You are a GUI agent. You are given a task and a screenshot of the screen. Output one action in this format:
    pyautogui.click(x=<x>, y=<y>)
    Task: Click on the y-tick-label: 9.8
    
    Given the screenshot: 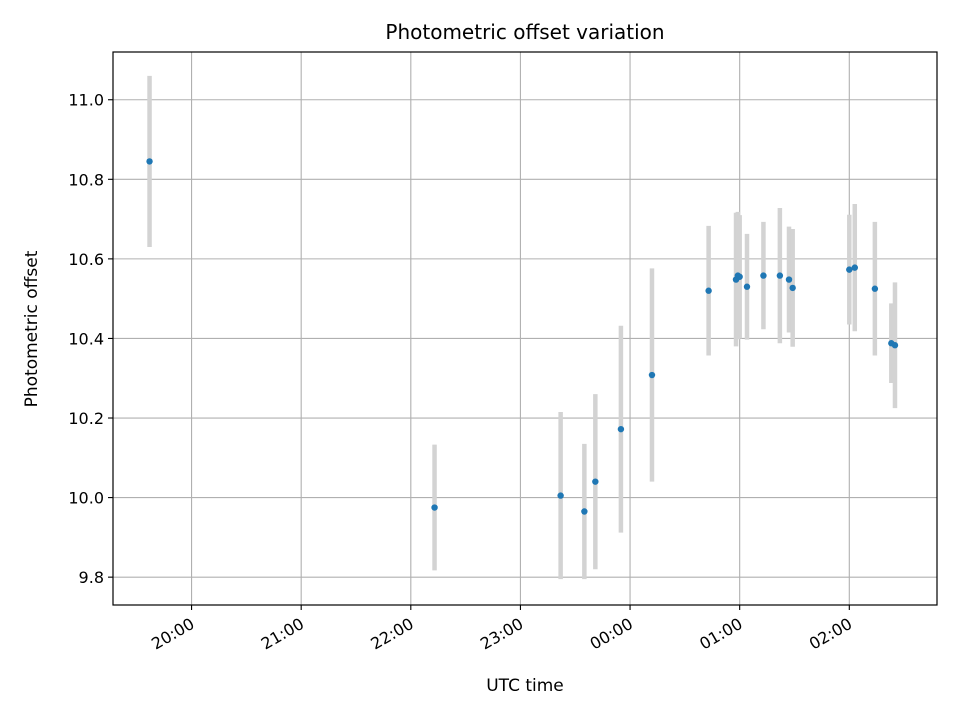 What is the action you would take?
    pyautogui.click(x=91, y=577)
    